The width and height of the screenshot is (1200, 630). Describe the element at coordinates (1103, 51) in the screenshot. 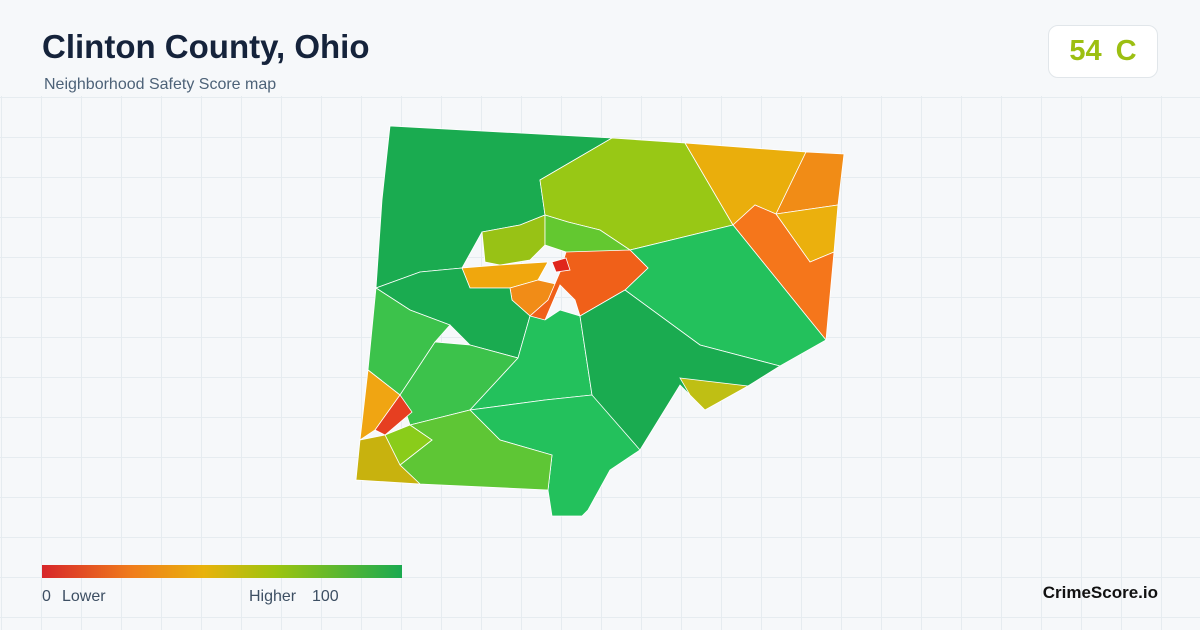

I see `score-badge: 54 C` at that location.